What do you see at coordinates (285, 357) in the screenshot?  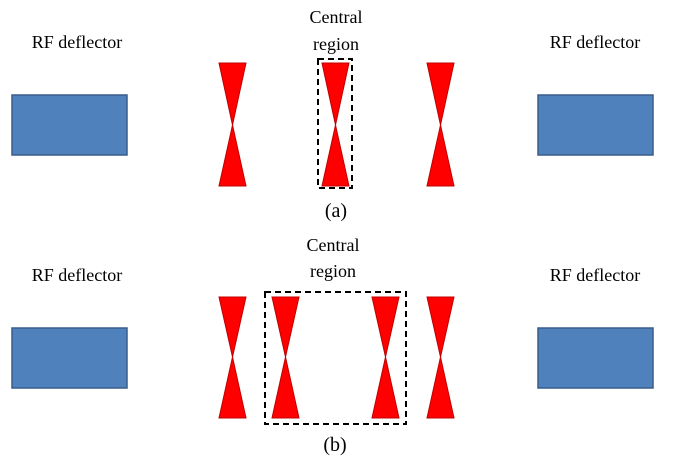 I see `focus-bowtie-inner-left` at bounding box center [285, 357].